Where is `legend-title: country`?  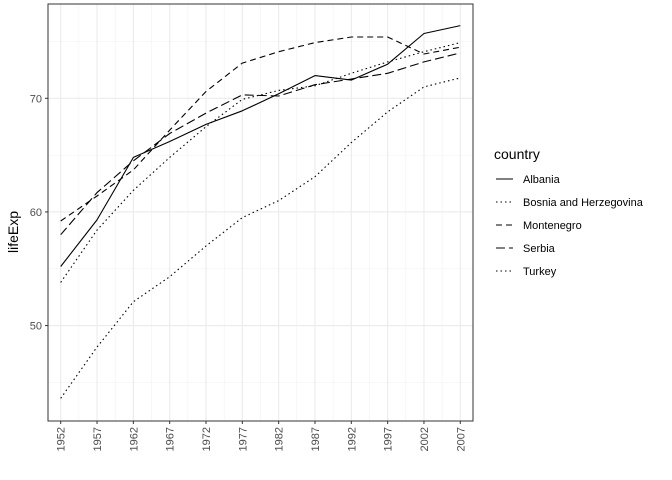 legend-title: country is located at coordinates (517, 154).